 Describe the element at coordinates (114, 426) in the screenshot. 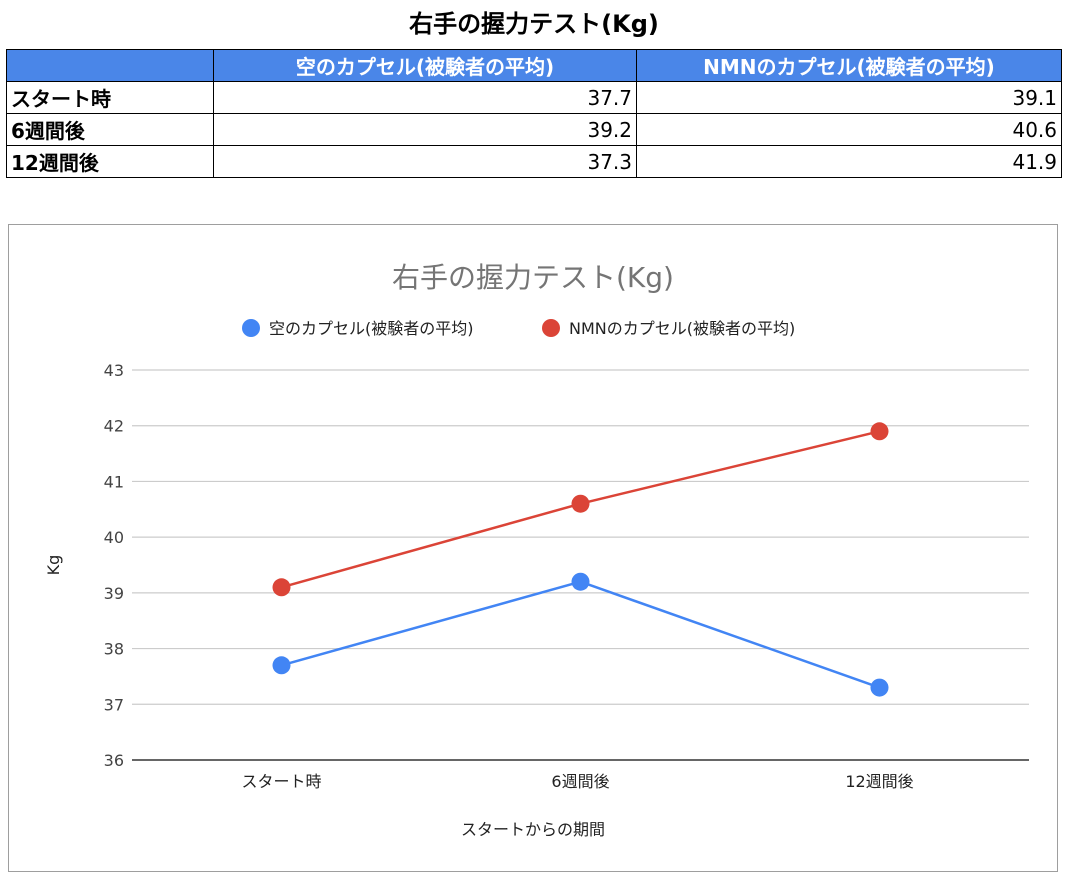

I see `y-tick-label: 42` at that location.